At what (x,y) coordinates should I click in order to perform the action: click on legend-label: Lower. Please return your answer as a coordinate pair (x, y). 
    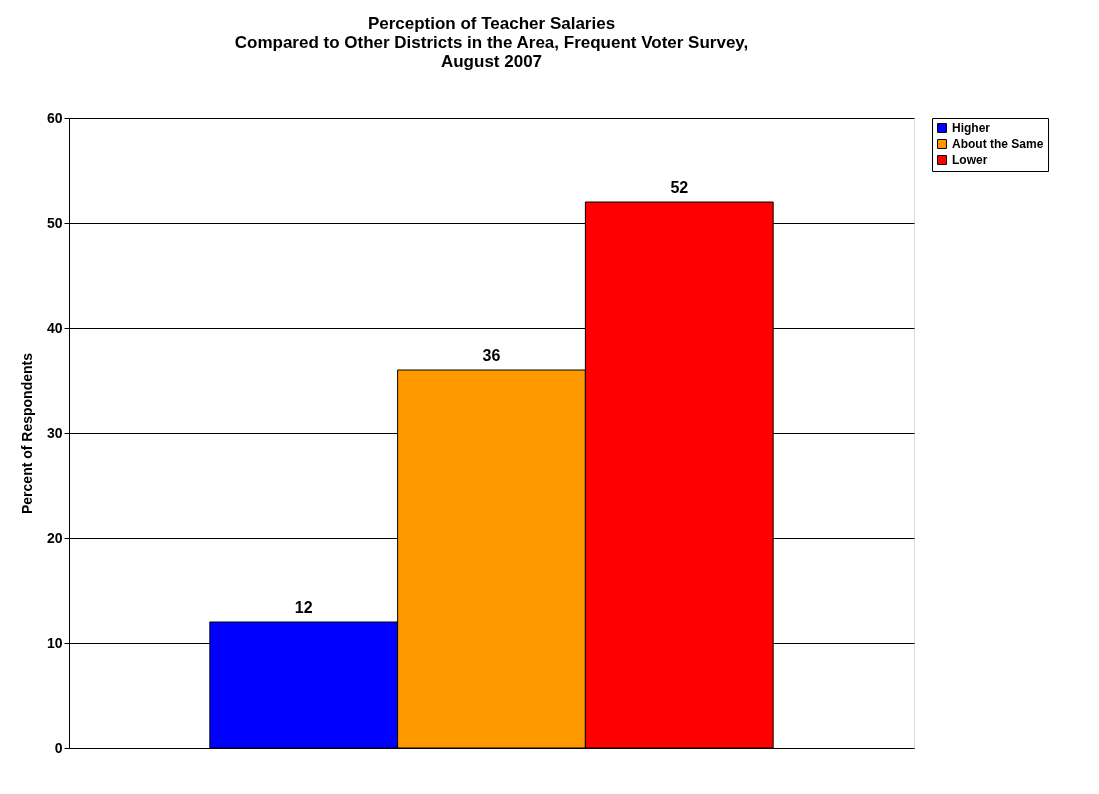
    Looking at the image, I should click on (970, 160).